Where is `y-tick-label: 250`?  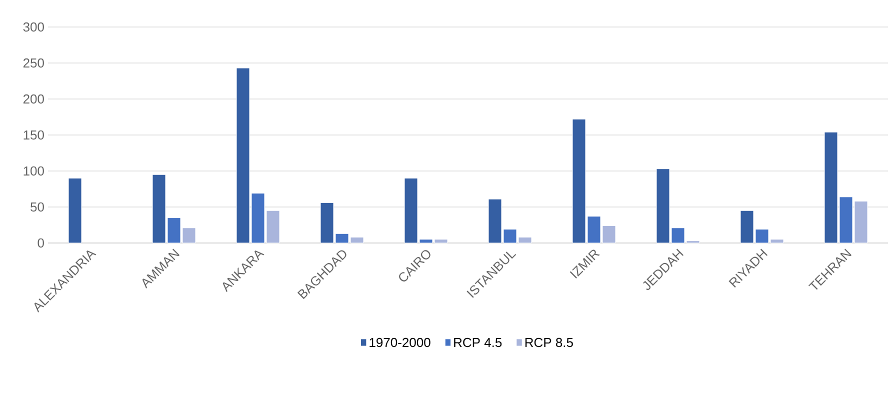
y-tick-label: 250 is located at coordinates (33, 63).